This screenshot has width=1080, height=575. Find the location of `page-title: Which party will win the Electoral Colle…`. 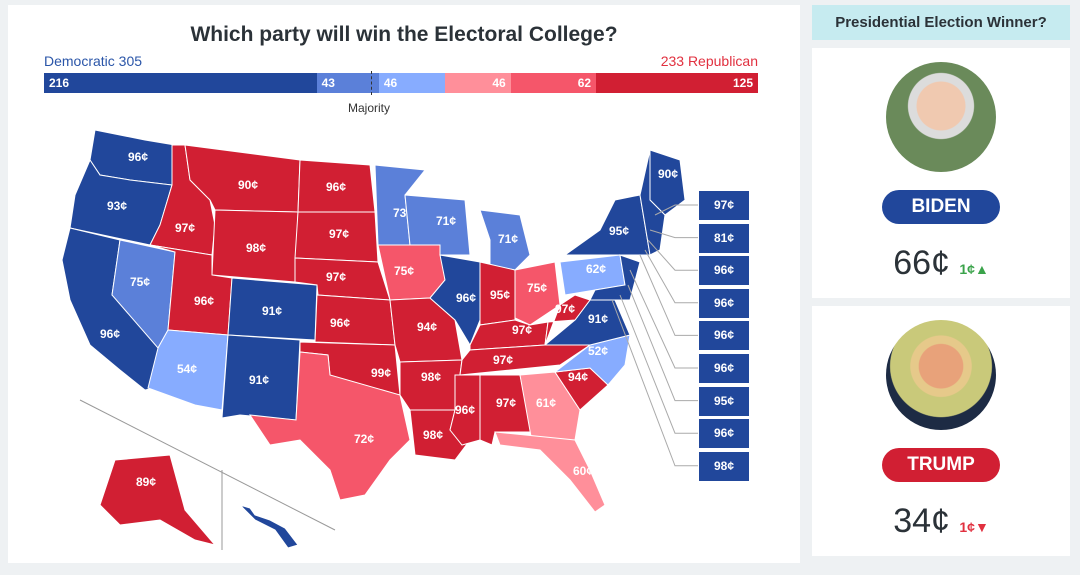

page-title: Which party will win the Electoral Colle… is located at coordinates (404, 34).